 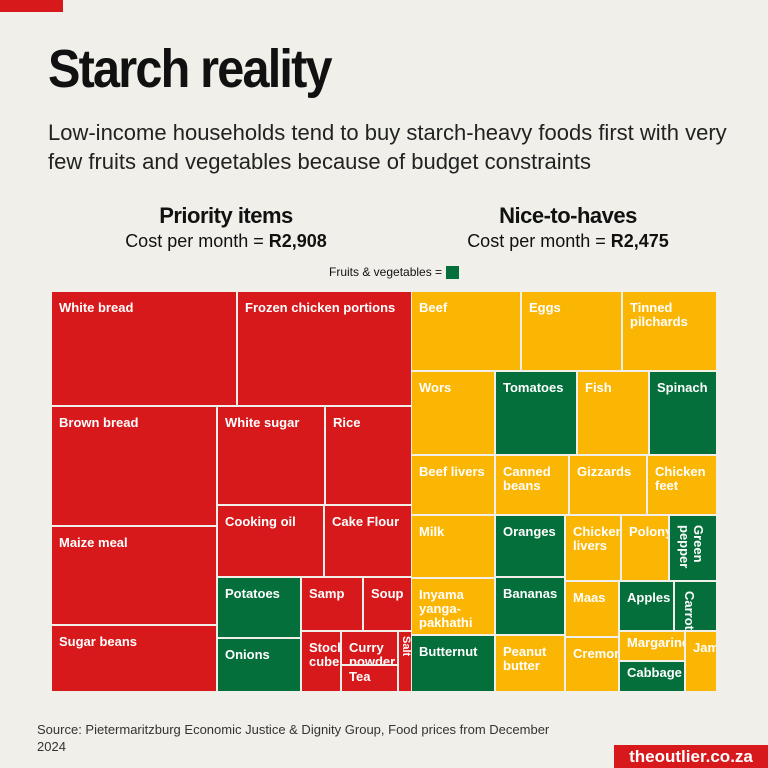 I want to click on treemap-cell-white-bread: White bread, so click(x=144, y=348).